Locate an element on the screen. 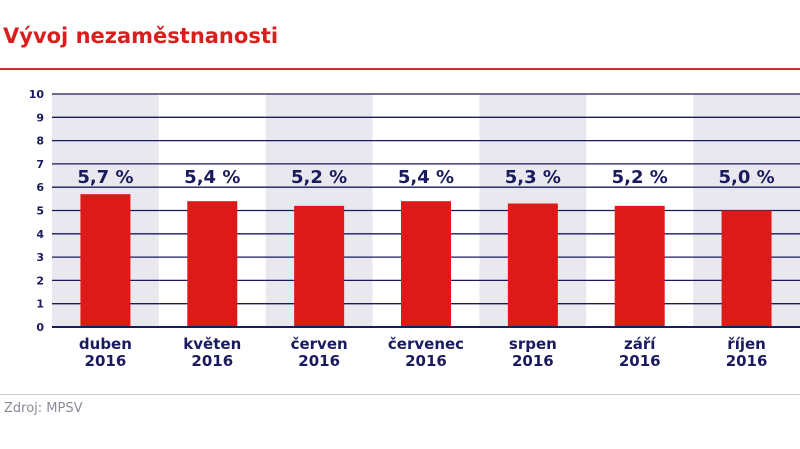 The height and width of the screenshot is (449, 800). y-tick-label: 5 is located at coordinates (40, 211).